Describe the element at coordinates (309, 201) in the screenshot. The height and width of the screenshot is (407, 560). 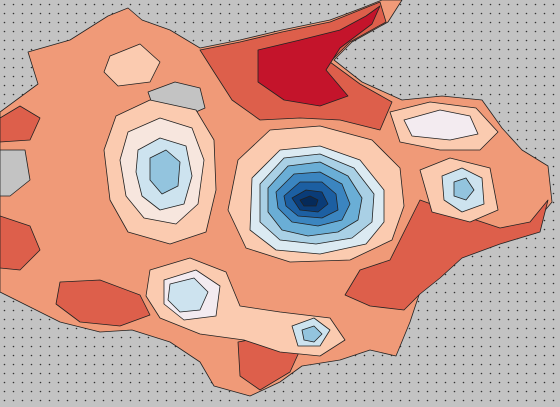
I see `region-blue6` at that location.